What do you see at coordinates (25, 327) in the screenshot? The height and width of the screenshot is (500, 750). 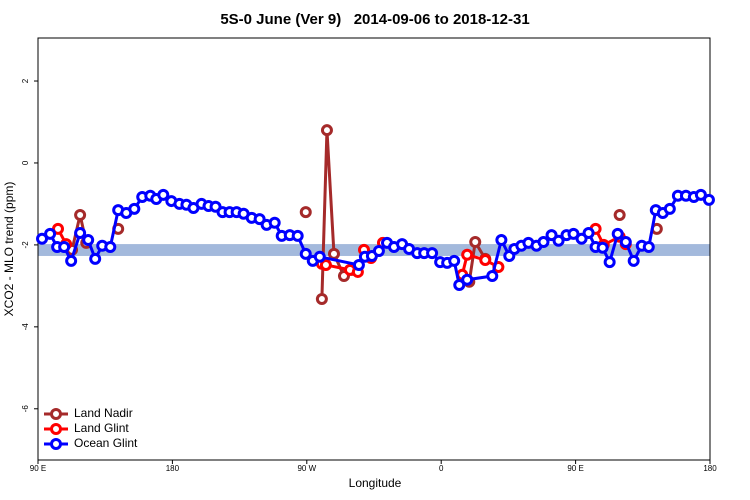 I see `y-tick-label: -4` at bounding box center [25, 327].